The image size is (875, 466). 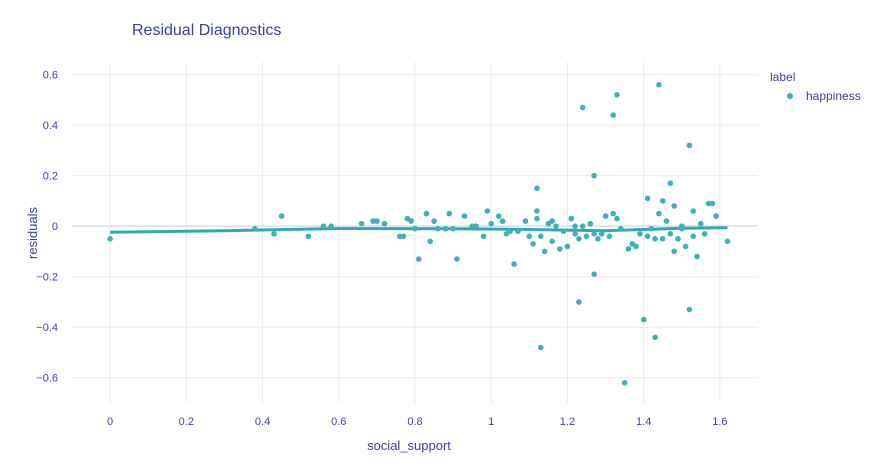 I want to click on legend: label happiness, so click(x=815, y=86).